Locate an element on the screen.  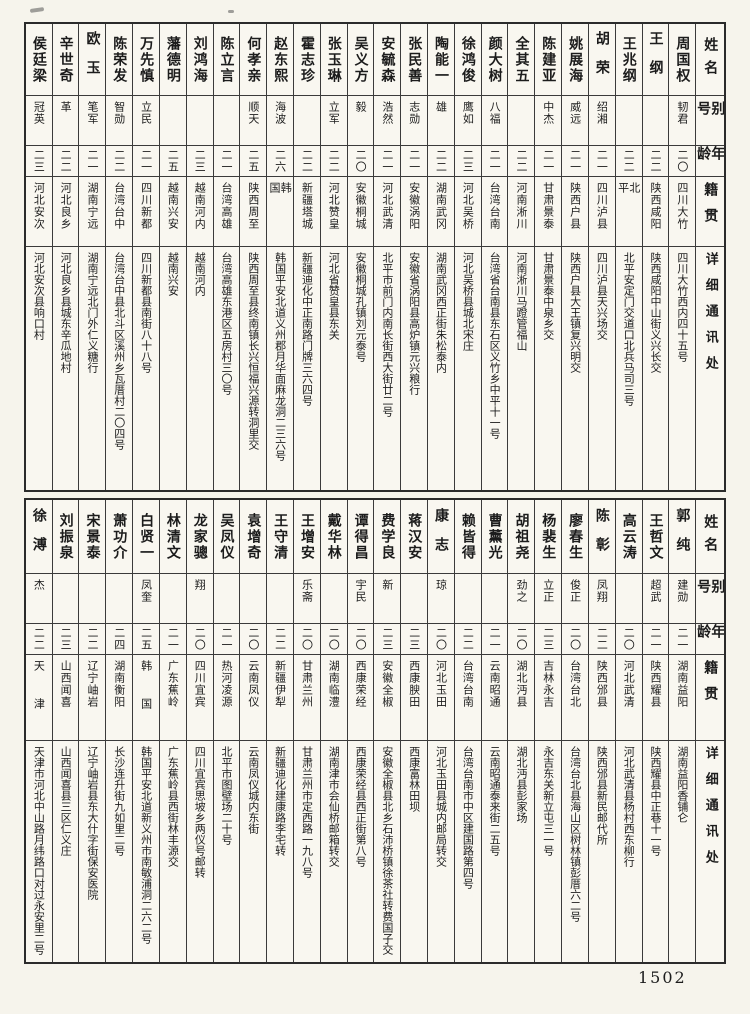
entry-origin: 越南河内 is located at coordinates (200, 206).